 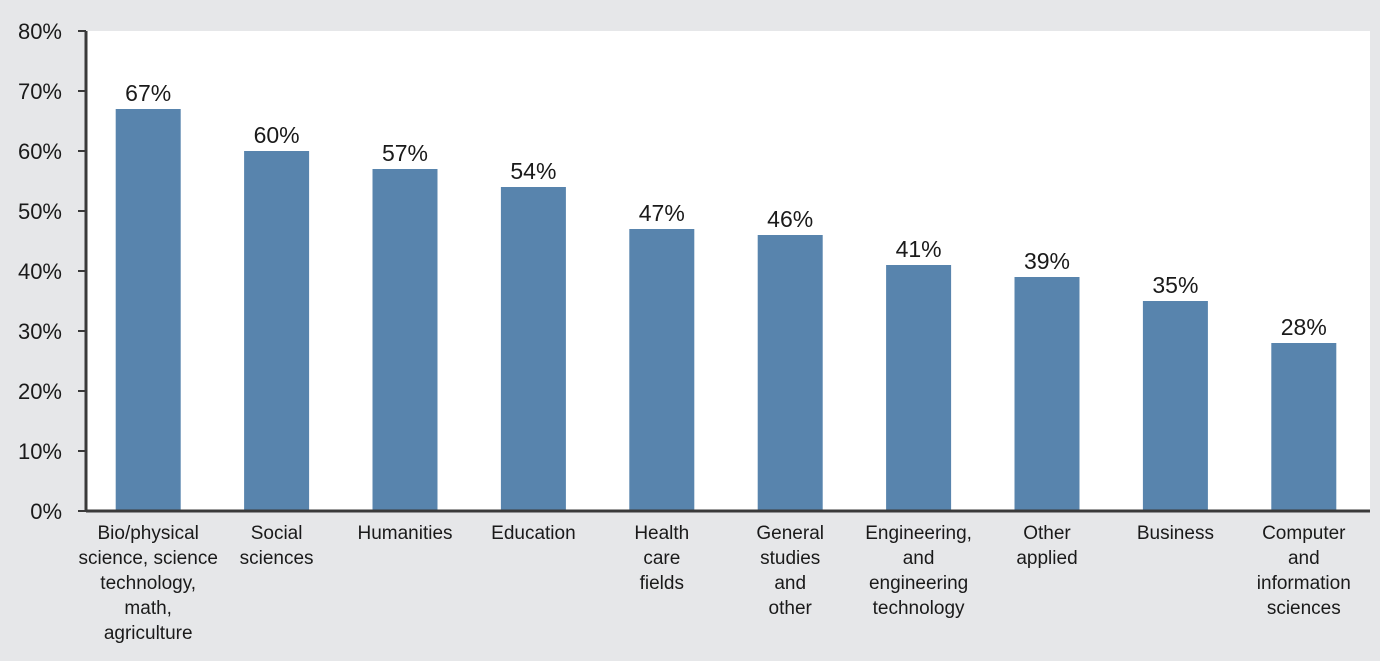 What do you see at coordinates (1175, 533) in the screenshot?
I see `x-category-label: Business` at bounding box center [1175, 533].